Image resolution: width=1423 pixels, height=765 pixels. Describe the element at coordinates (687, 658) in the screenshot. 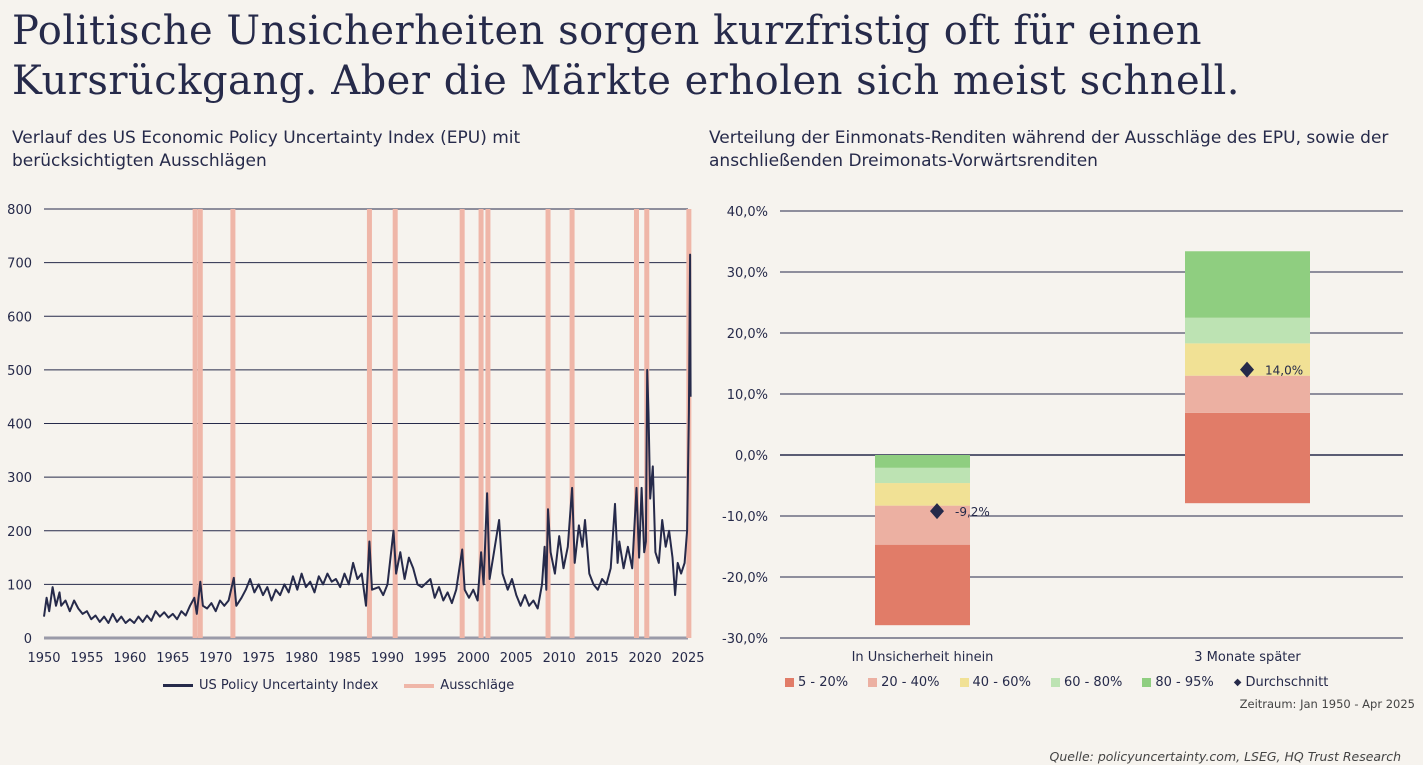

I see `x-tick-label: 2025` at that location.